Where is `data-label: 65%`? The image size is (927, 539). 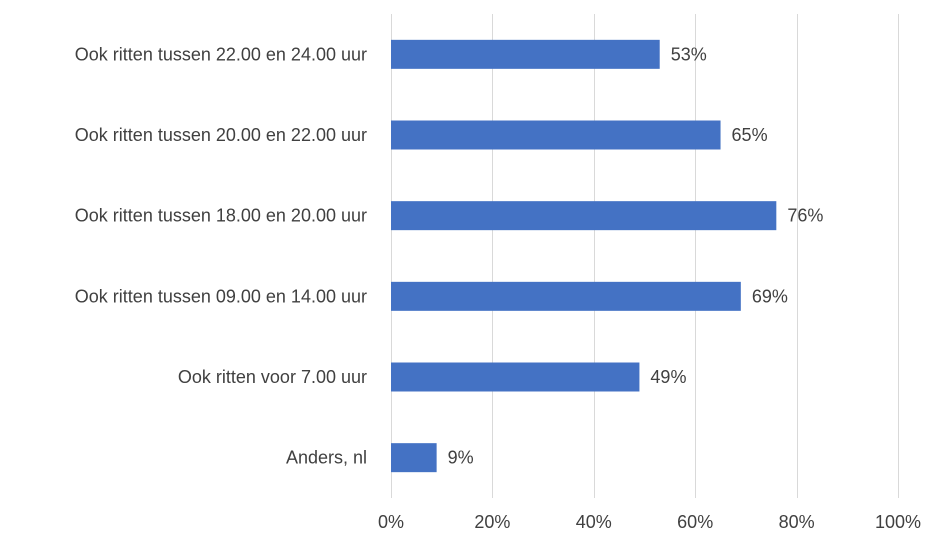 data-label: 65% is located at coordinates (750, 135).